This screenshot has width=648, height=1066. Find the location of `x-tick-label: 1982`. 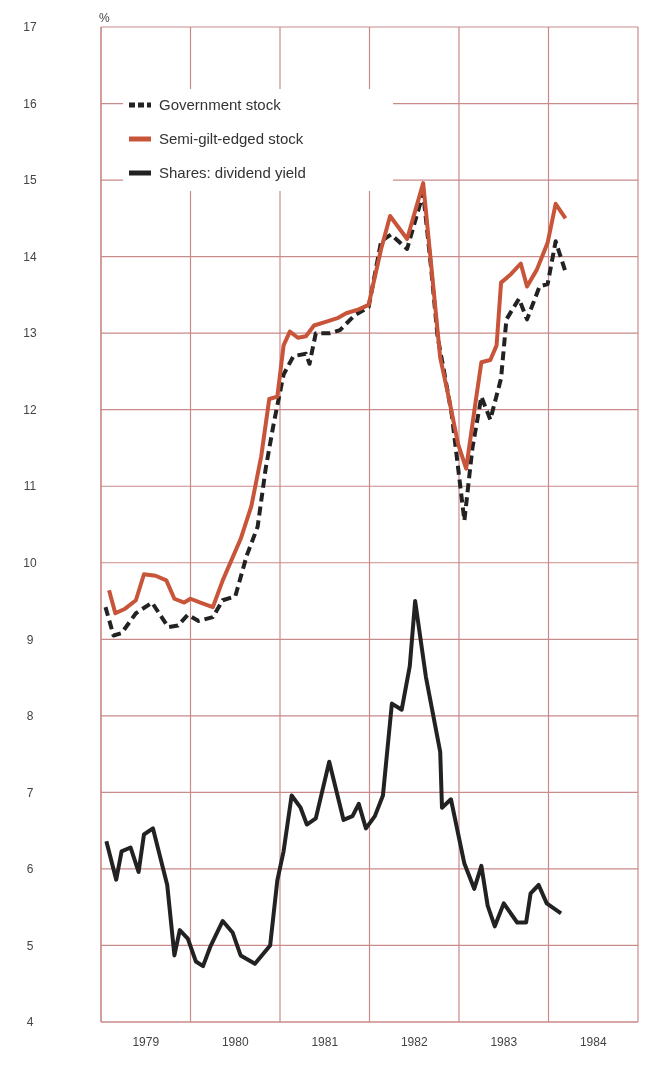

x-tick-label: 1982 is located at coordinates (414, 1042).